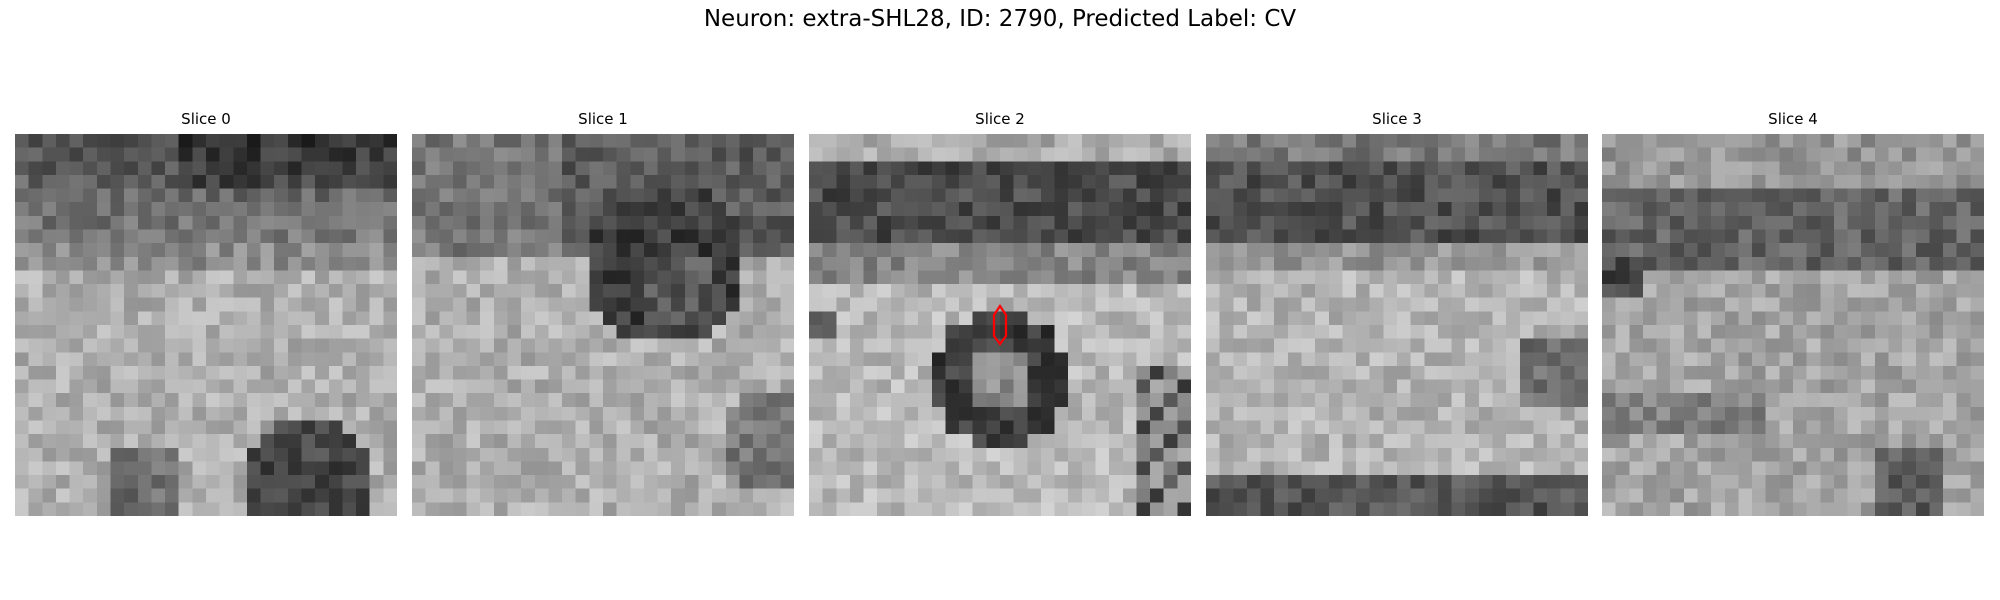  Describe the element at coordinates (603, 119) in the screenshot. I see `slice-1-title: Slice 1` at that location.